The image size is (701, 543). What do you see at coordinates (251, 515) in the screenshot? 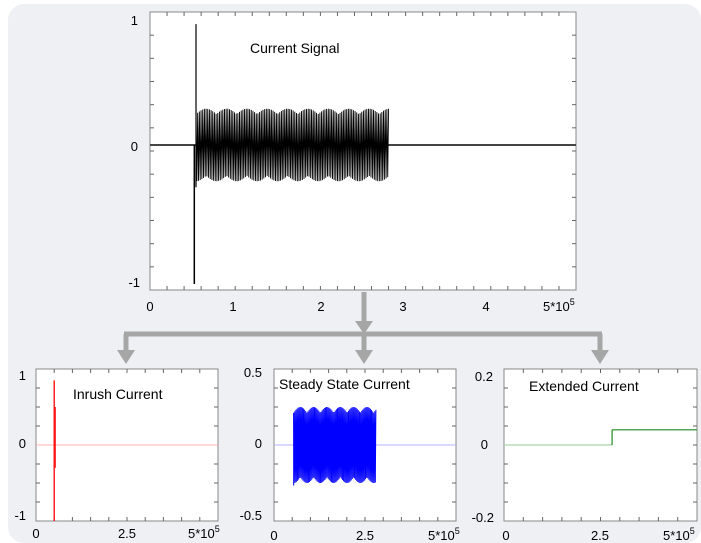
I see `steady-y-tick-label: -0.5` at bounding box center [251, 515].